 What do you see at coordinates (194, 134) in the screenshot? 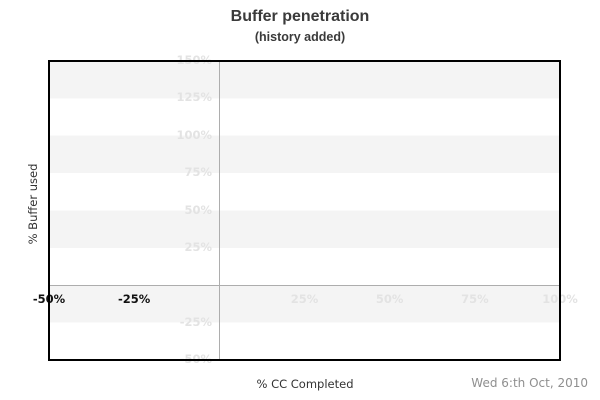
I see `y-tick-label: 100%` at bounding box center [194, 134].